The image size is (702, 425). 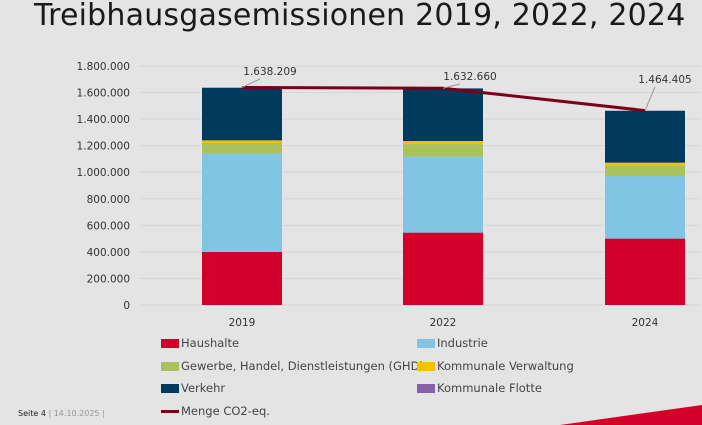 What do you see at coordinates (269, 72) in the screenshot?
I see `data-label: 1.638.209` at bounding box center [269, 72].